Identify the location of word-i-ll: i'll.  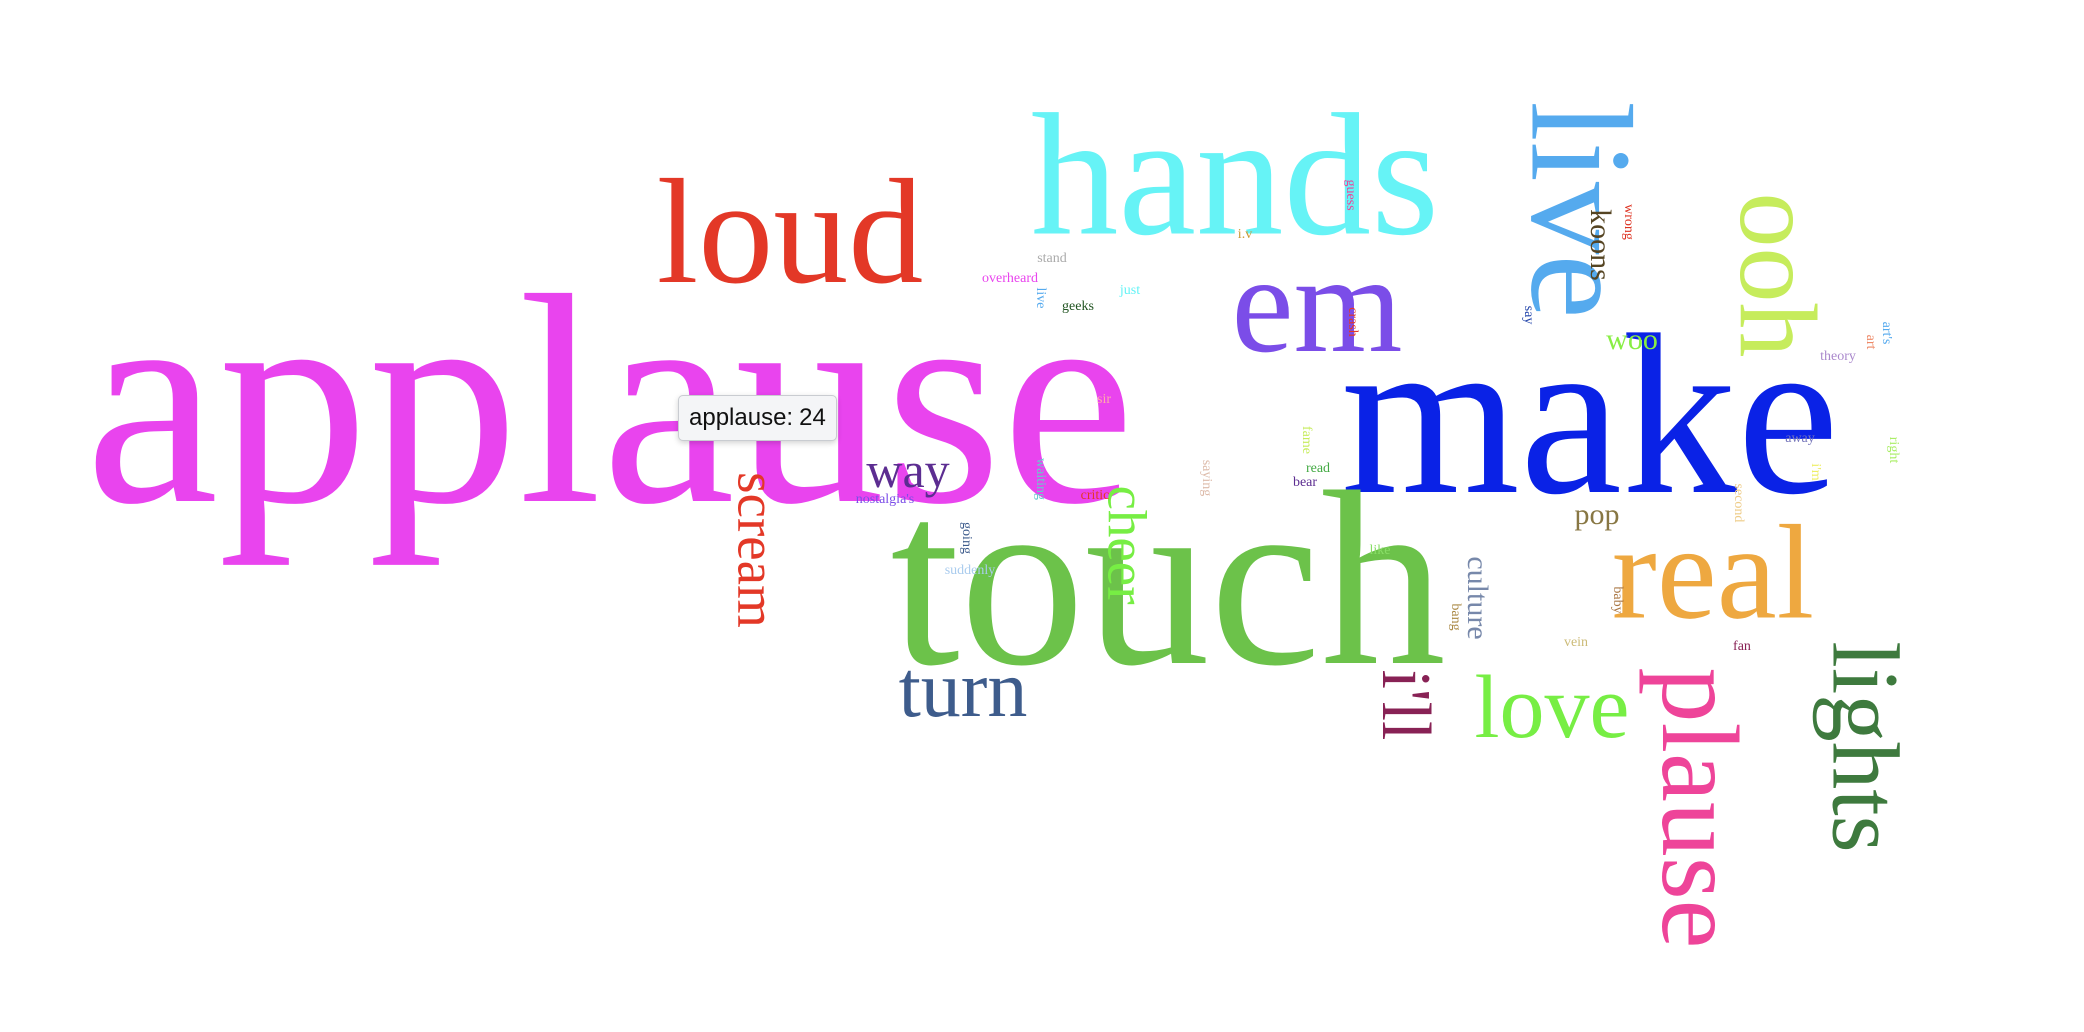
(1405, 705).